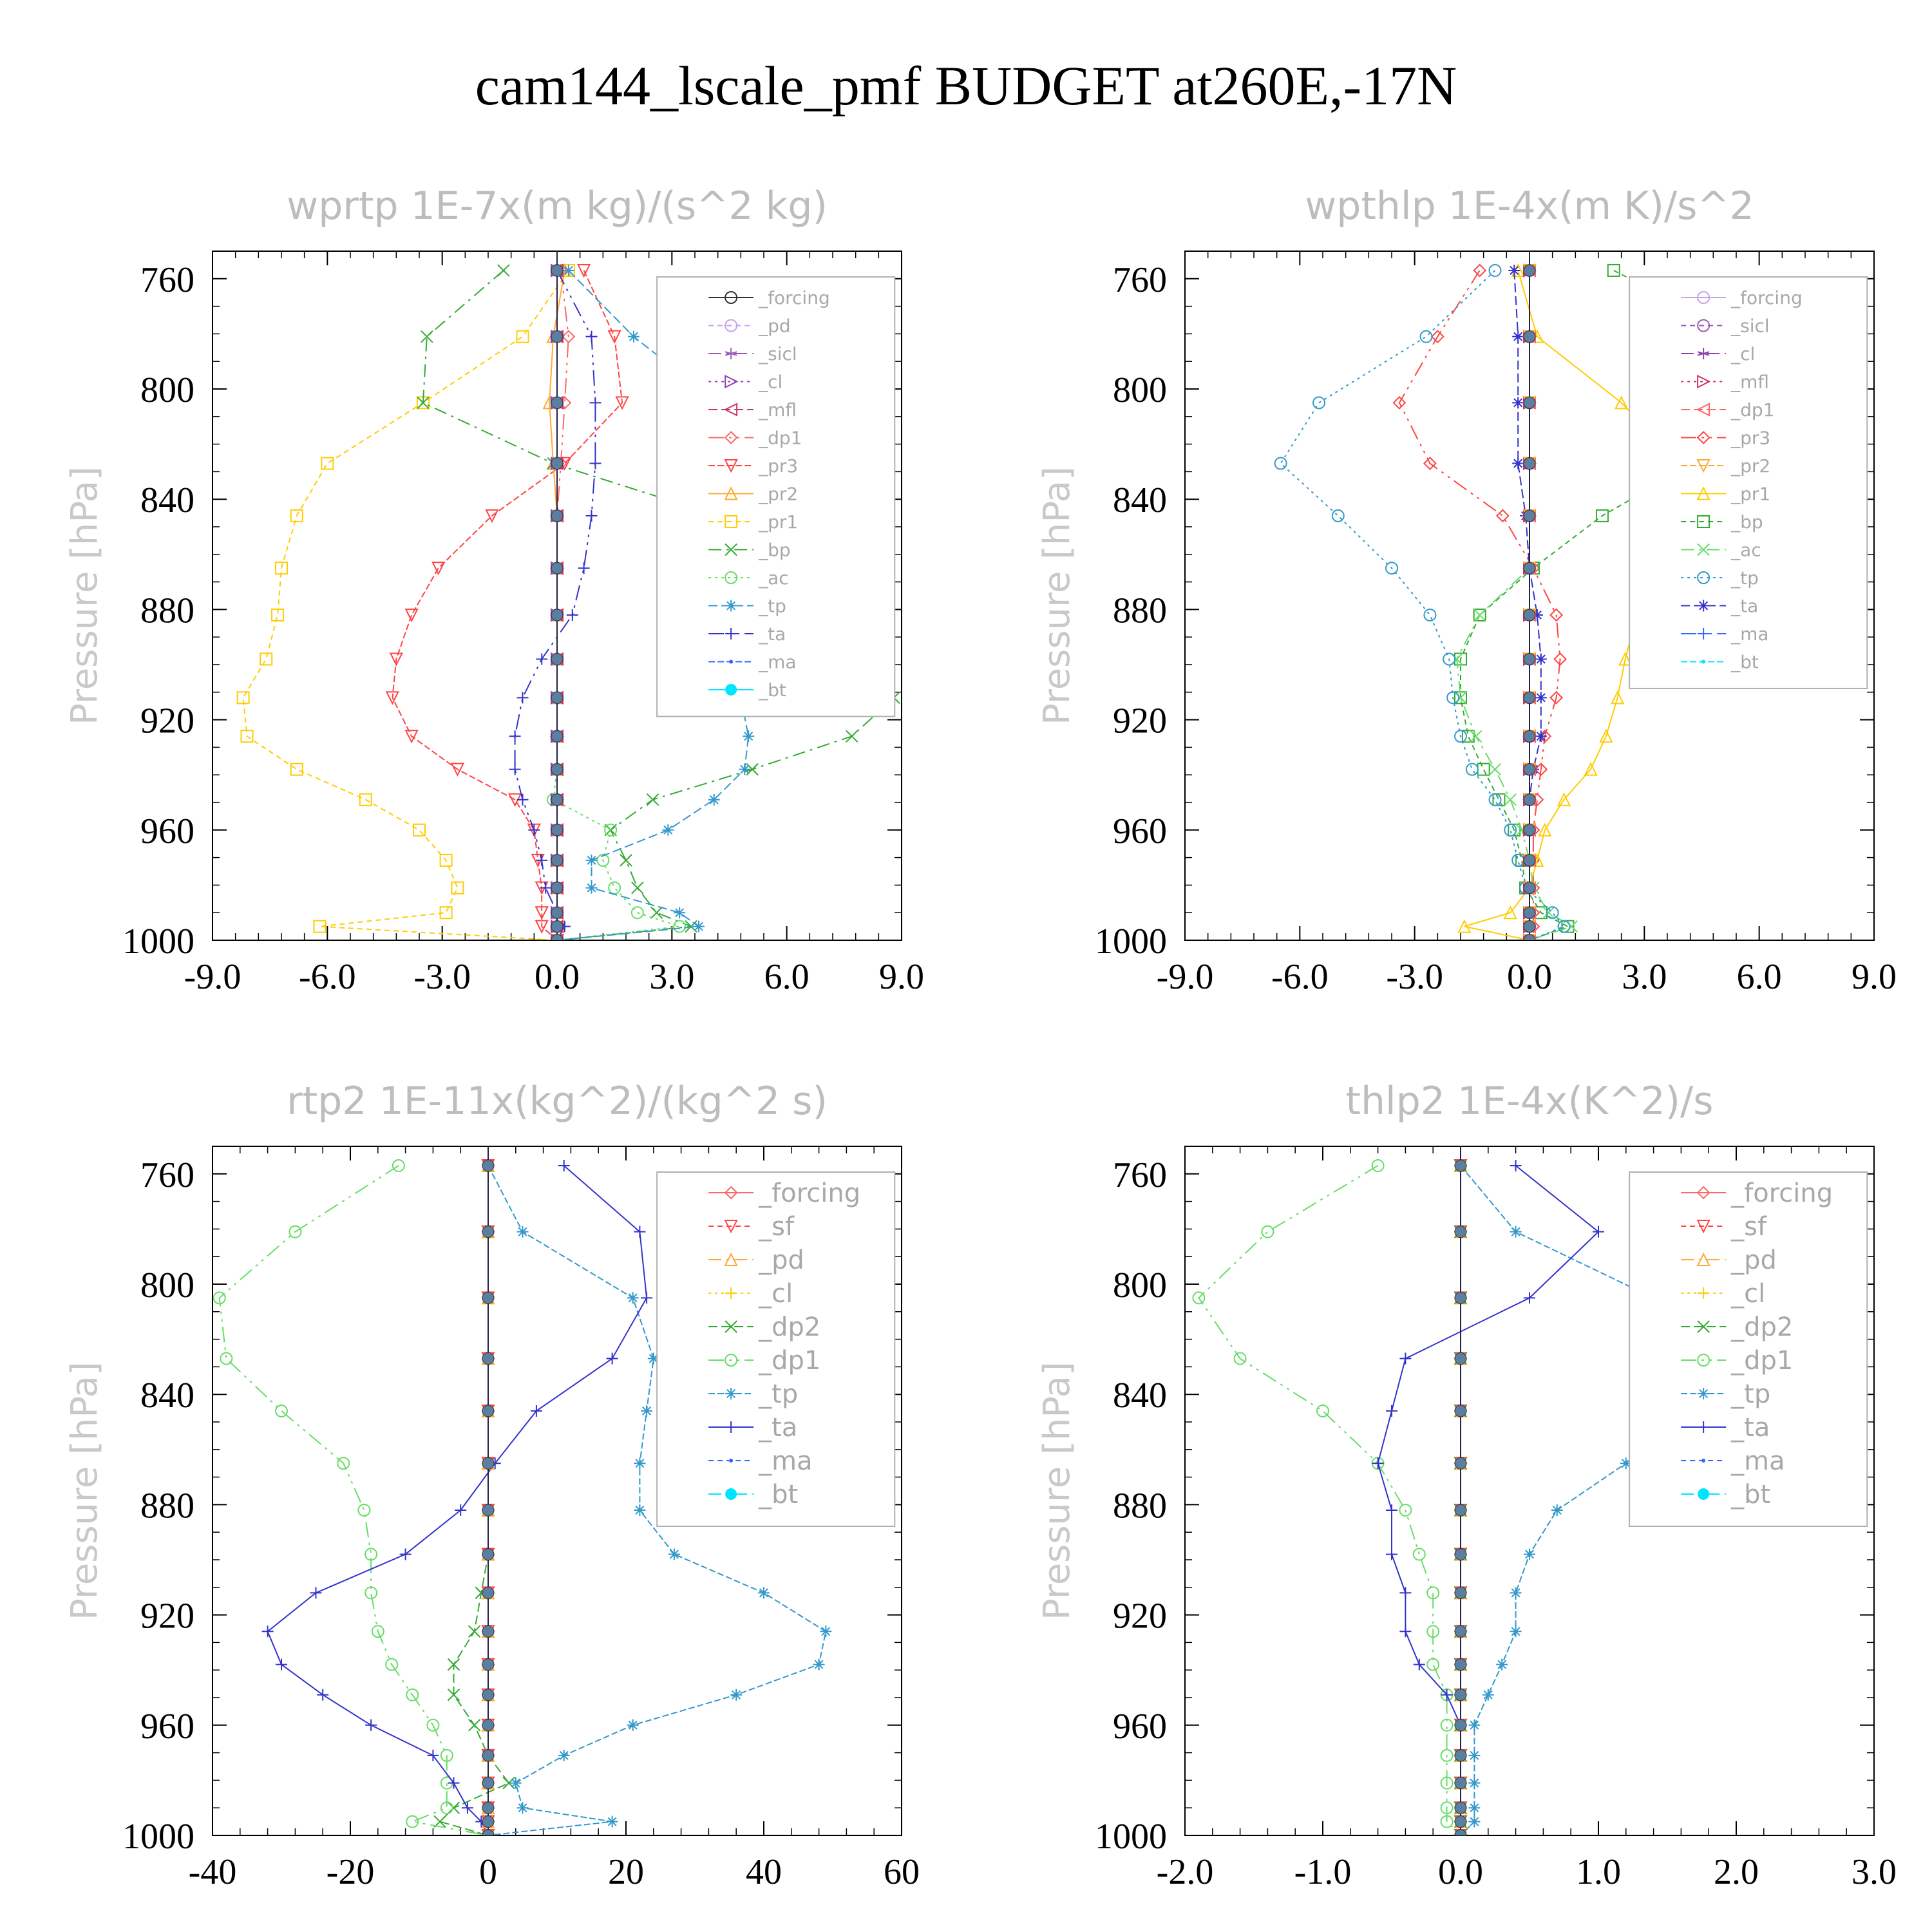 This screenshot has height=1932, width=1932. I want to click on data-point-pr3, so click(412, 737).